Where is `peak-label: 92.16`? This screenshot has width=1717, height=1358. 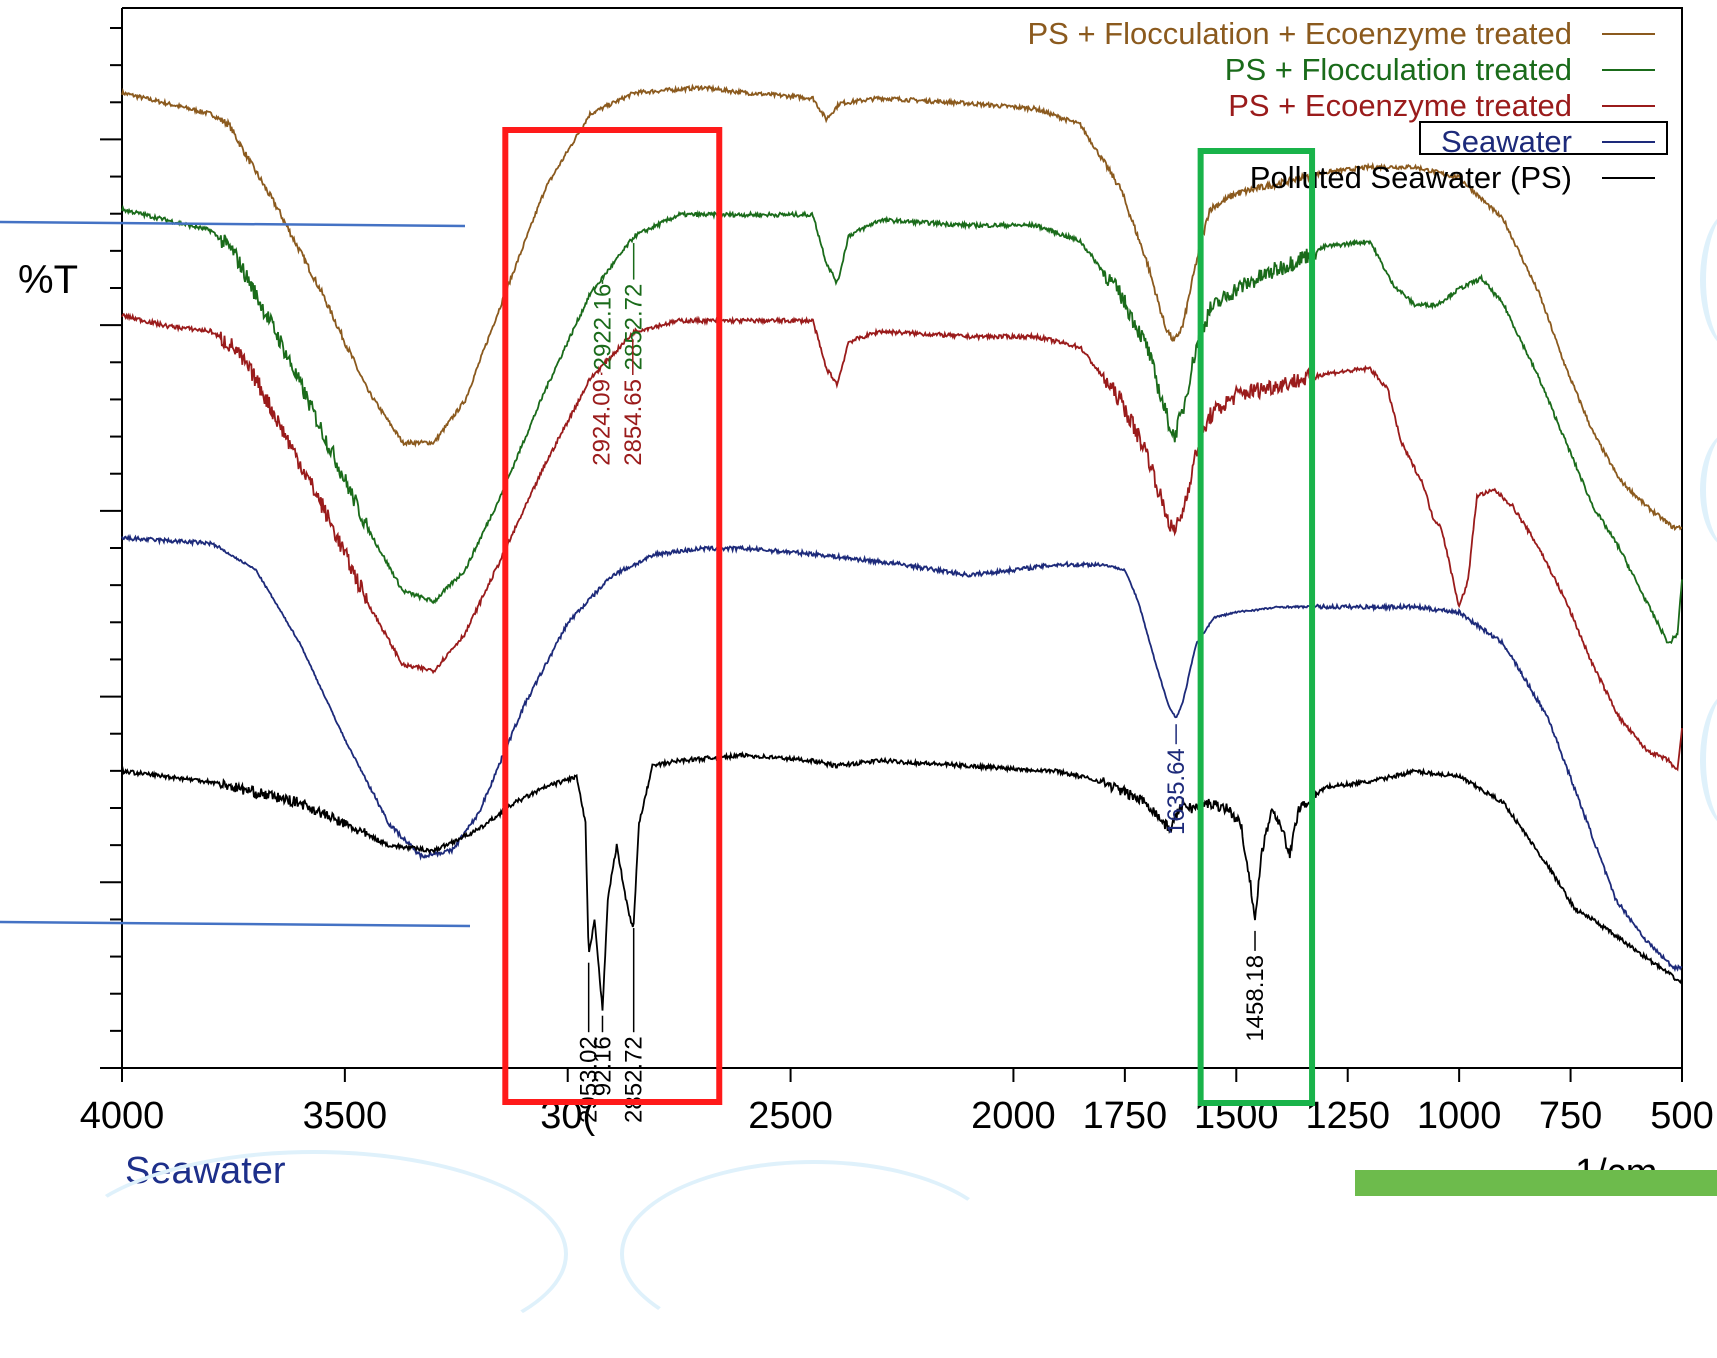
peak-label: 92.16 is located at coordinates (602, 1066).